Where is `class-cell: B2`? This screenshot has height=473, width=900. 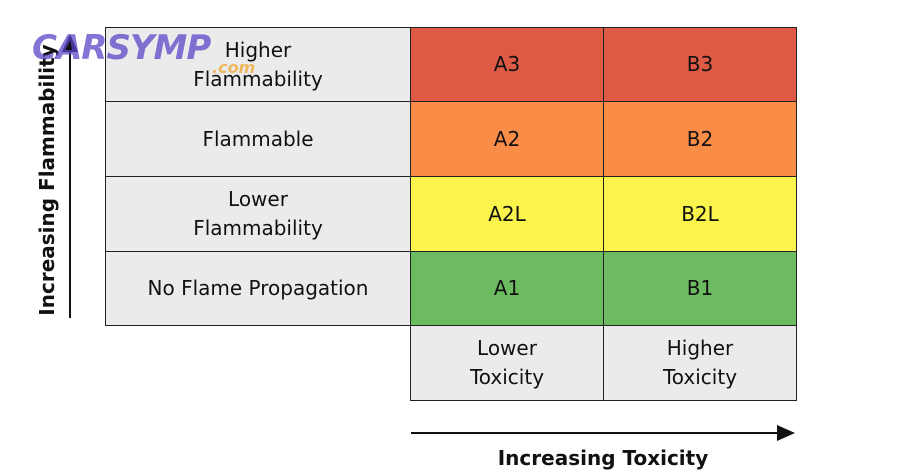
class-cell: B2 is located at coordinates (700, 139).